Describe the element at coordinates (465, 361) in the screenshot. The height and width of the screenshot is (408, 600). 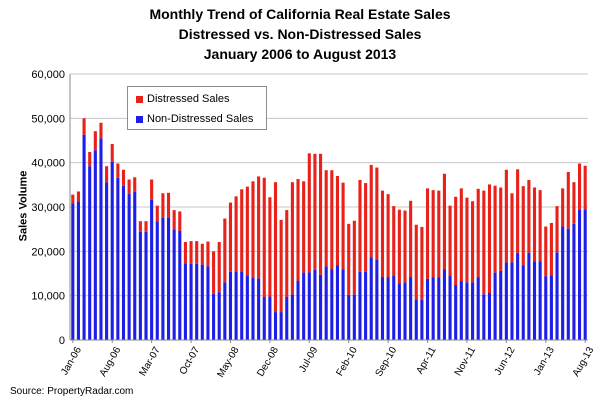
I see `x-tick-label: Nov-11` at that location.